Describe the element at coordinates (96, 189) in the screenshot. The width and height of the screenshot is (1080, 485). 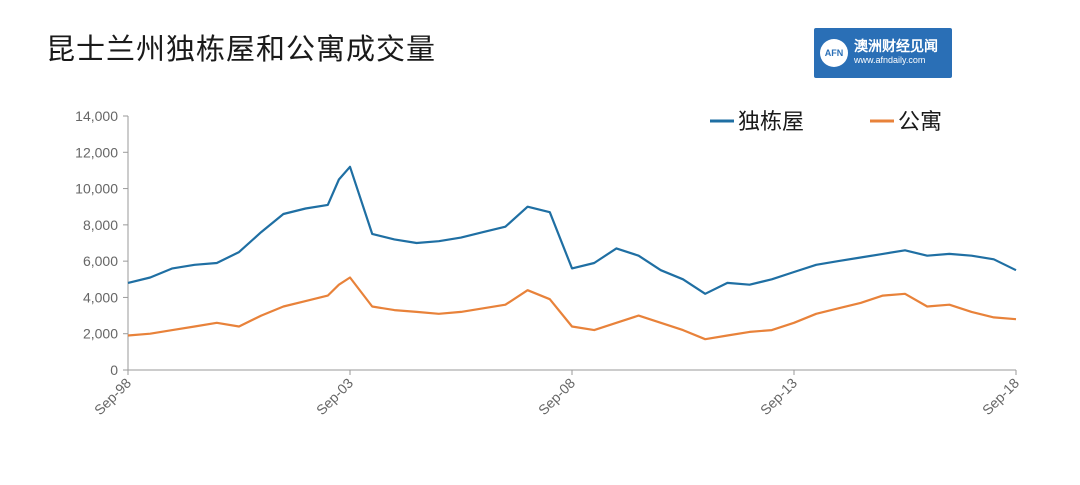
I see `y-tick-label: 10,000` at that location.